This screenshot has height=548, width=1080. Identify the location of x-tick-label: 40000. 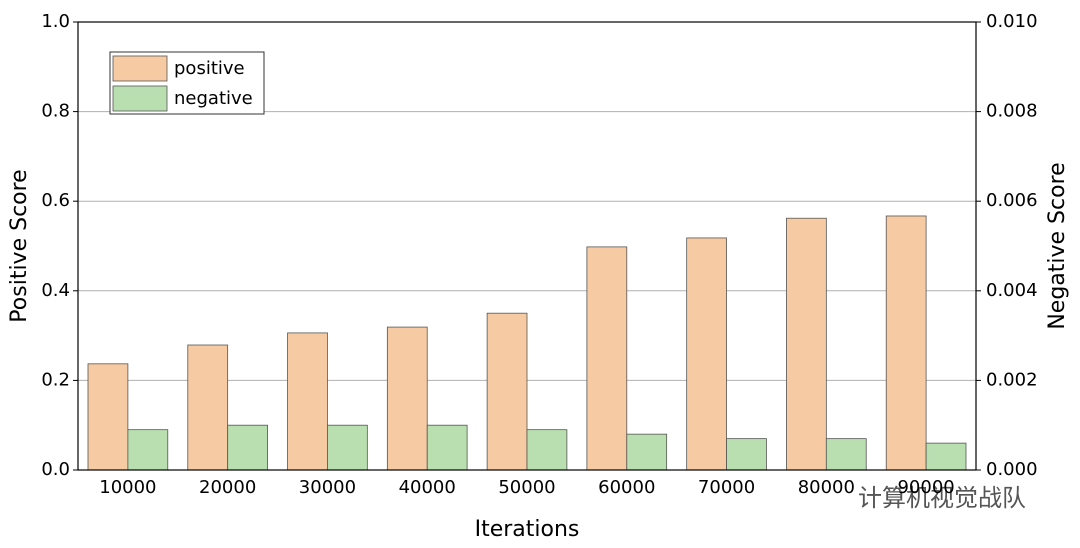
(427, 487).